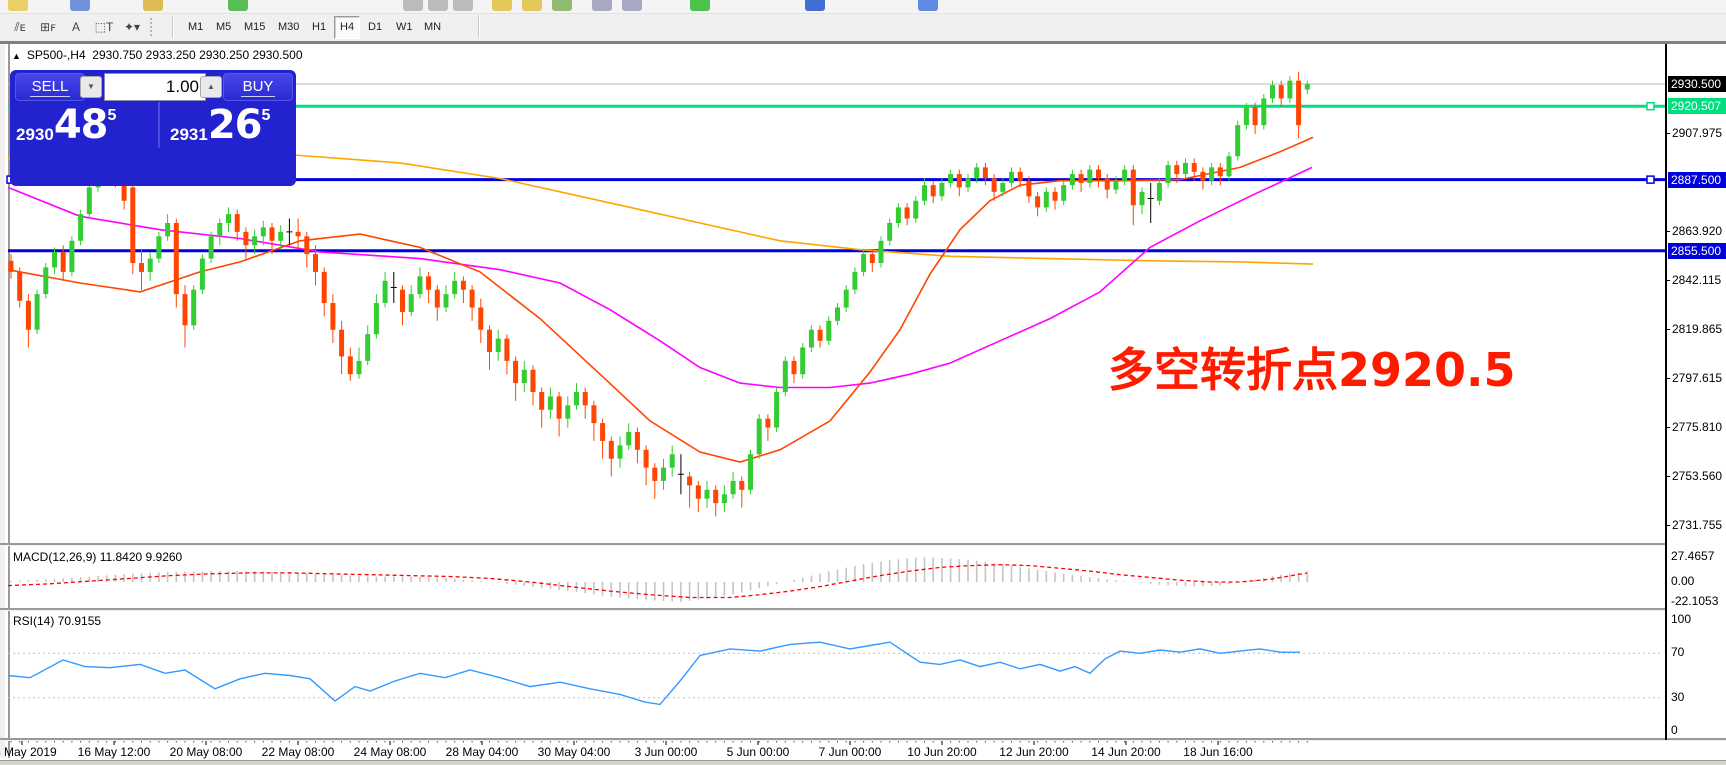 Image resolution: width=1726 pixels, height=765 pixels. I want to click on arrange-icon, so click(632, 5).